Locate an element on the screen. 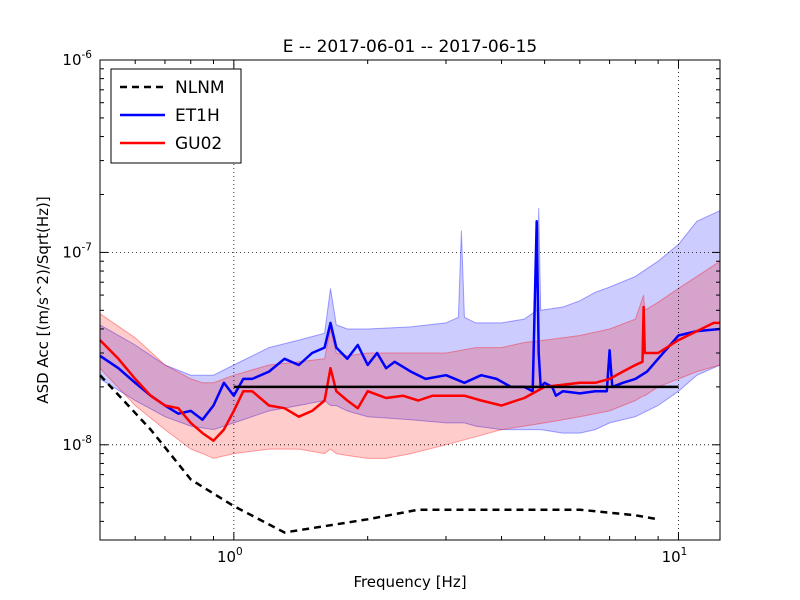 This screenshot has height=600, width=800. y-tick-label-2: 10⁻⁶ is located at coordinates (77, 59).